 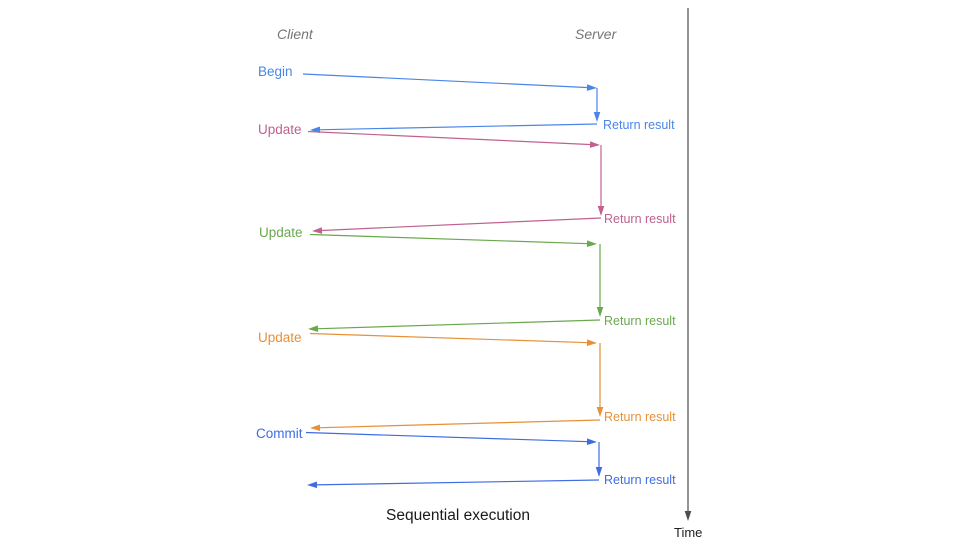 What do you see at coordinates (295, 34) in the screenshot?
I see `client-column-label: Client` at bounding box center [295, 34].